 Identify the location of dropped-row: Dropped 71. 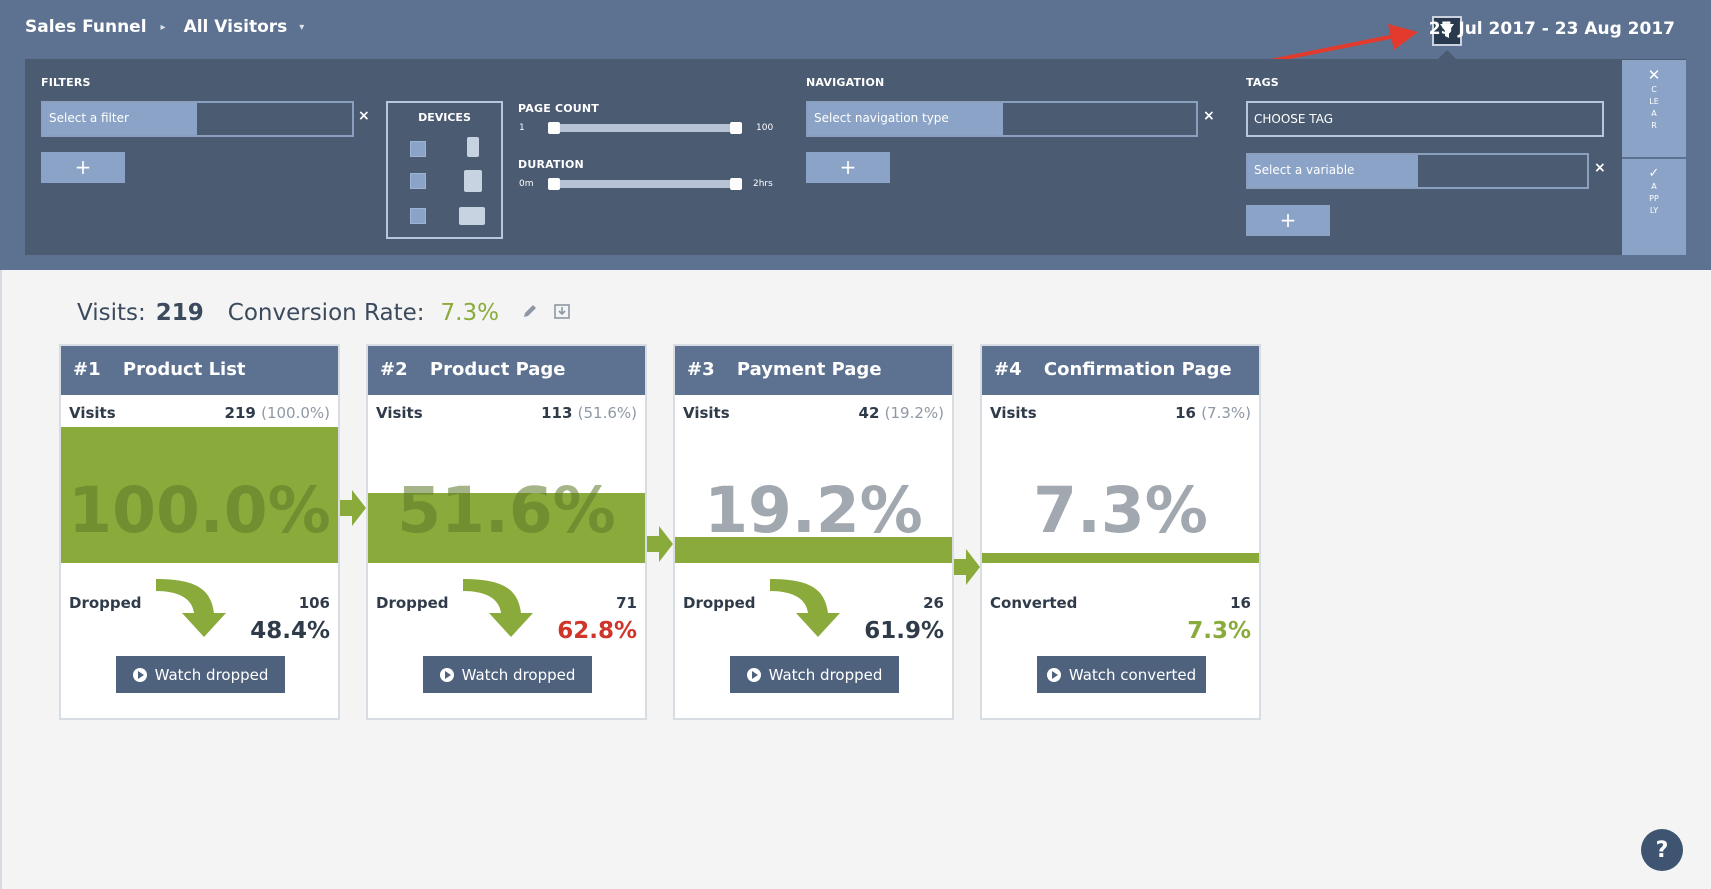
(506, 603).